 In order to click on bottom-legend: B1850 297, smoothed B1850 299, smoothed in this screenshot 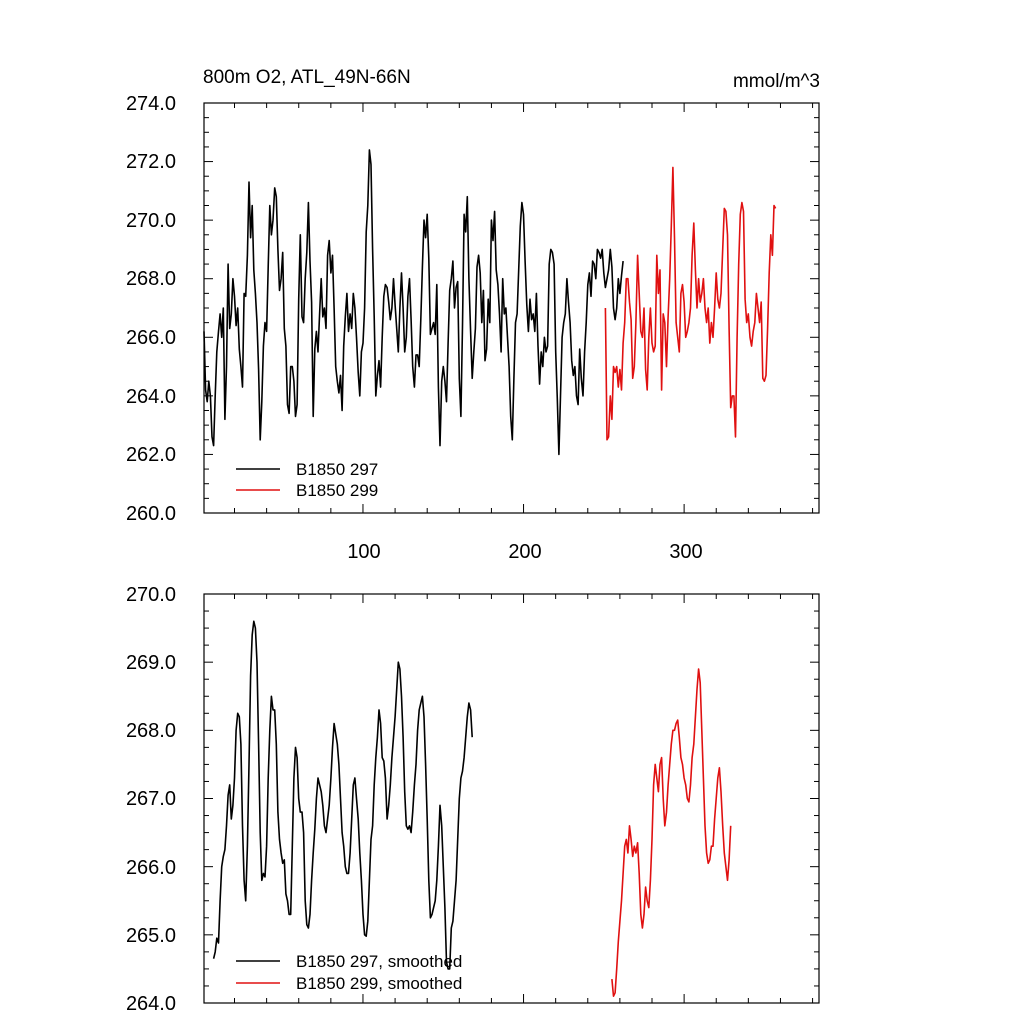, I will do `click(349, 972)`.